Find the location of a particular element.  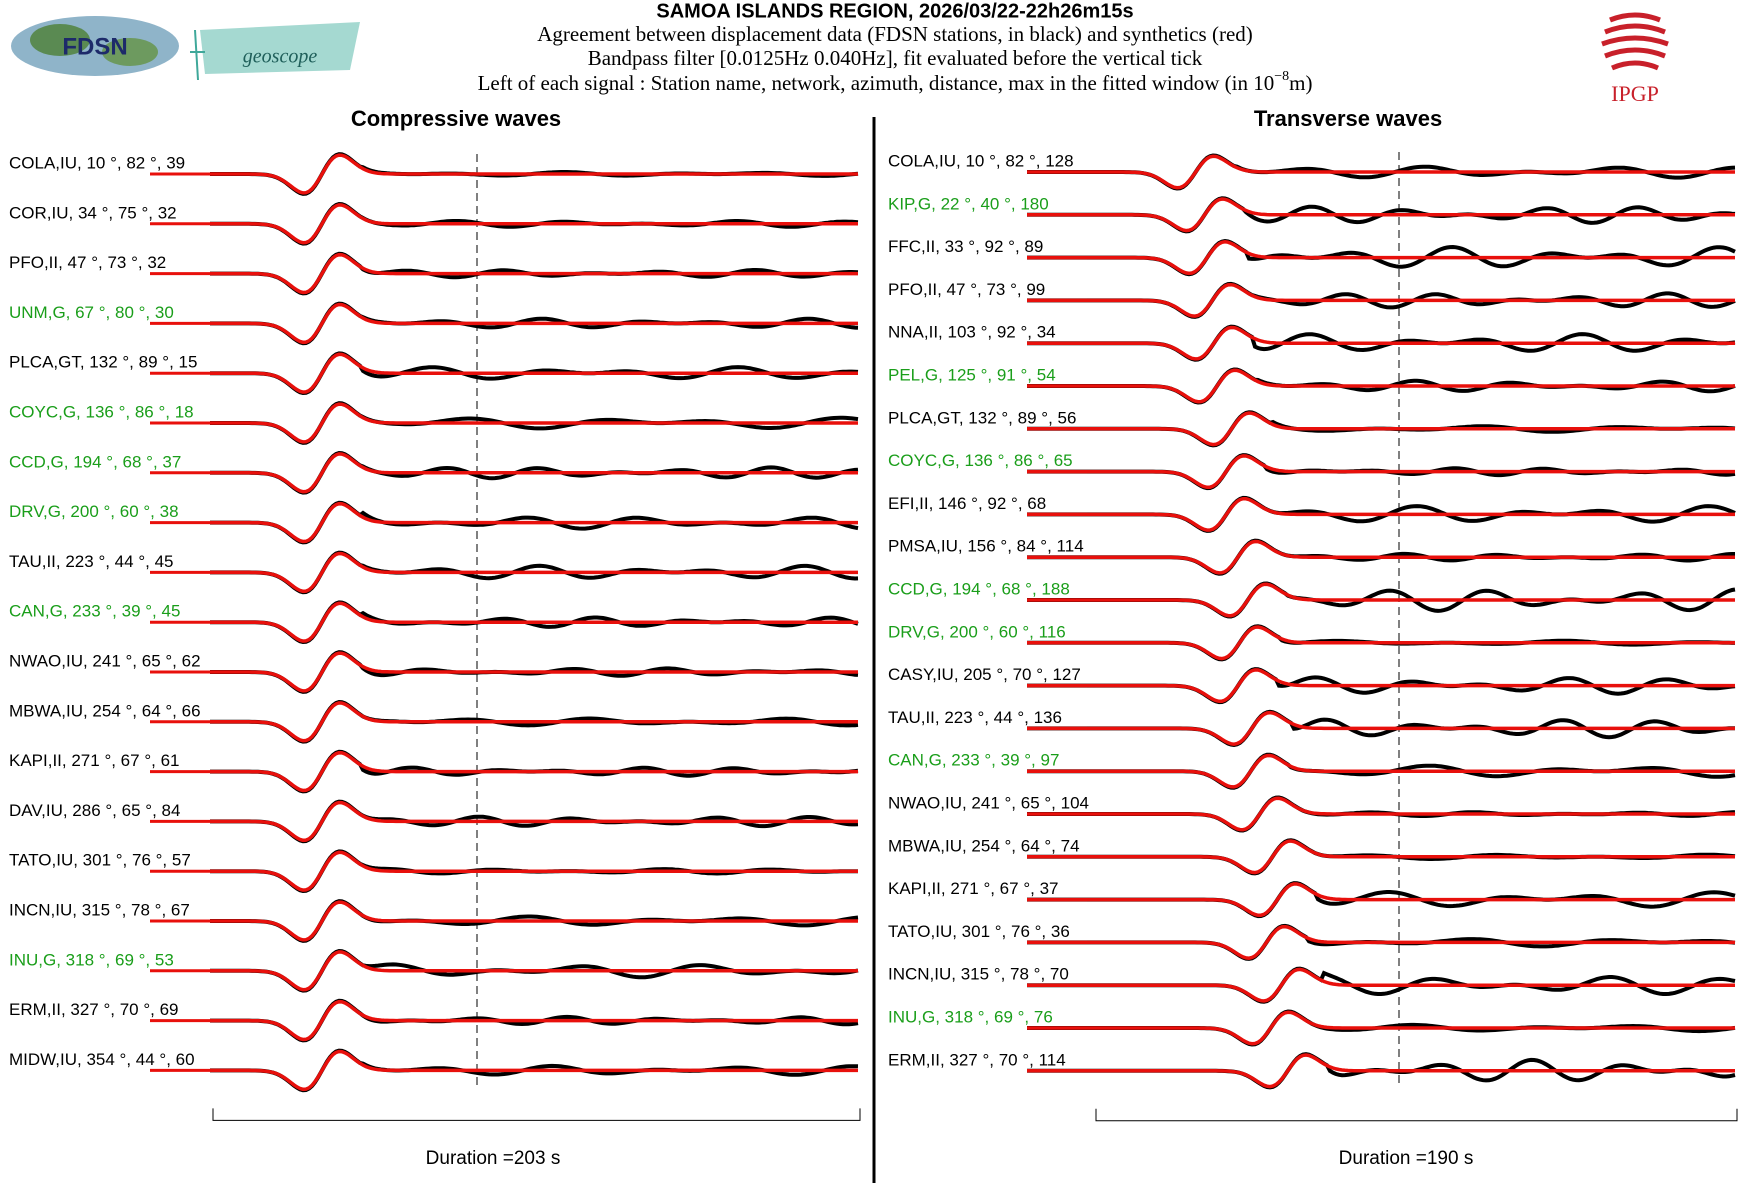

station-label: PFO,II, 47 °, 73 °, 32 is located at coordinates (87, 262).